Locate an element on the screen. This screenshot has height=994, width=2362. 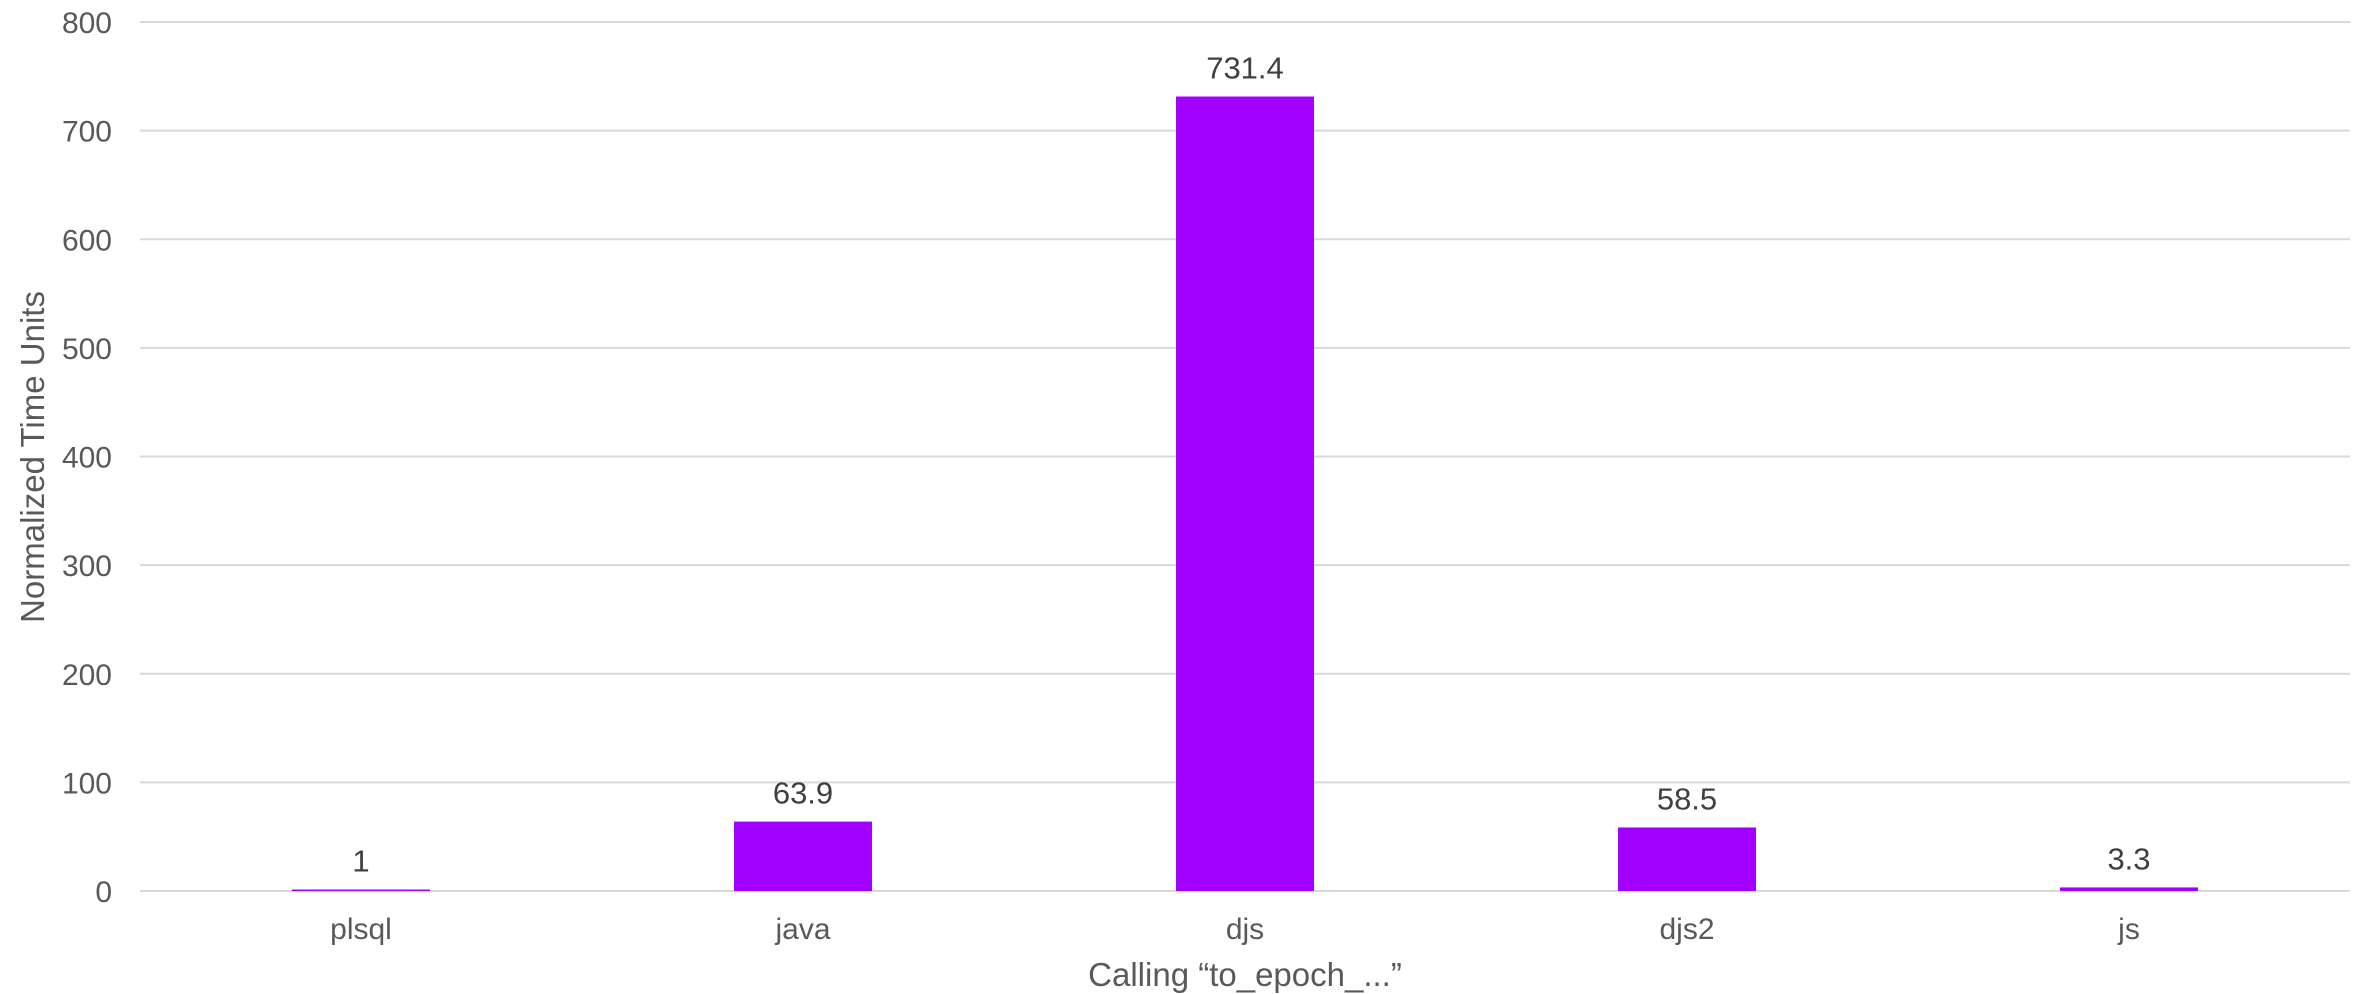
data-label-djs2: 58.5 is located at coordinates (1687, 798).